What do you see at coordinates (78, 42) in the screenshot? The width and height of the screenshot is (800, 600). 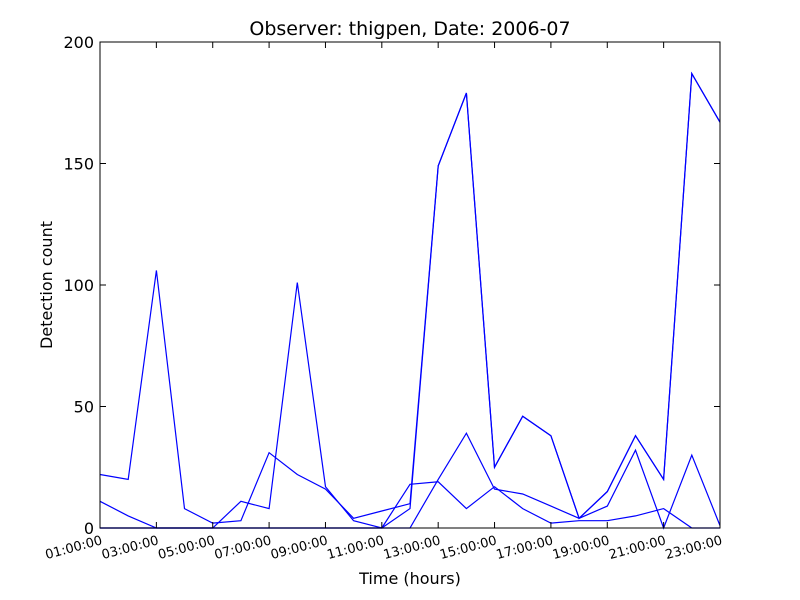 I see `y-tick-label: 200` at bounding box center [78, 42].